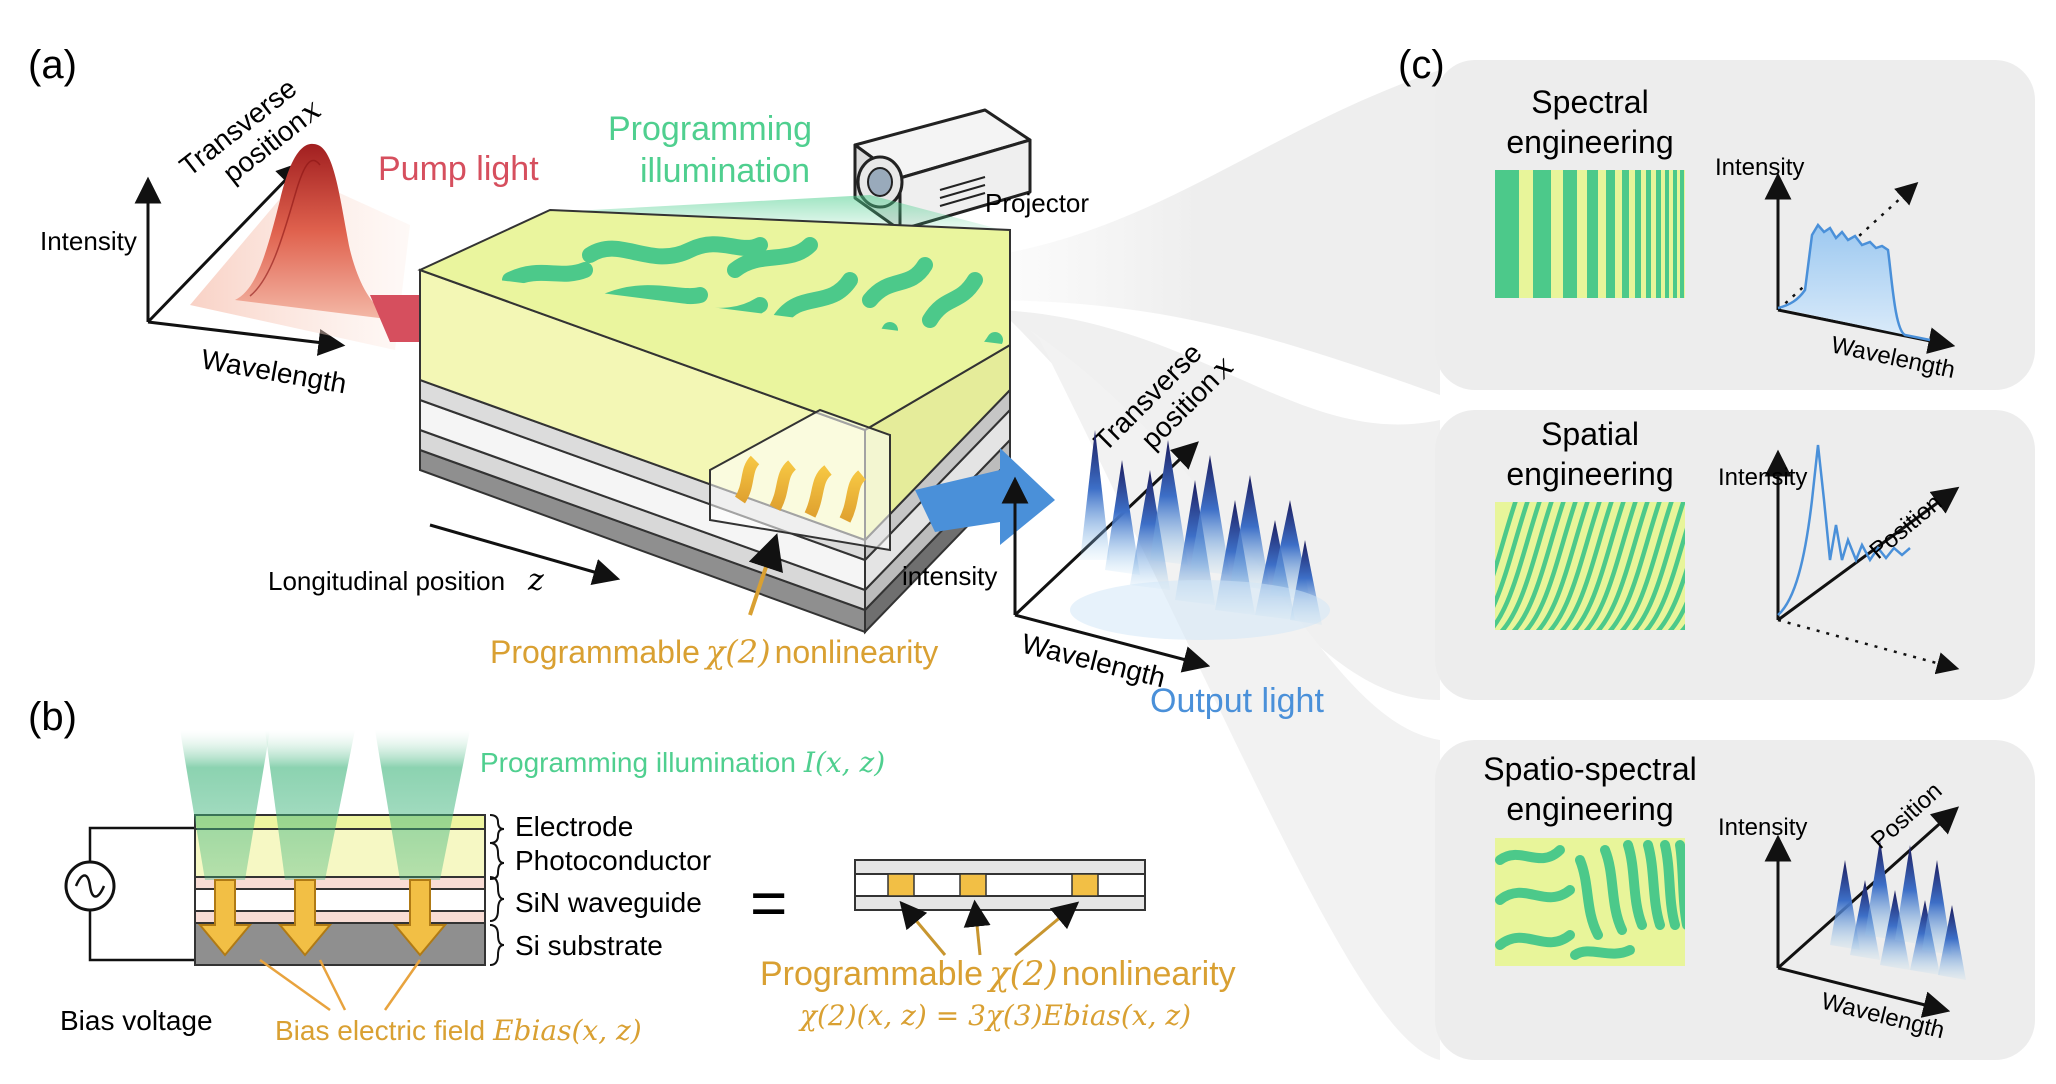  Describe the element at coordinates (300, 246) in the screenshot. I see `pump-gaussian-beam` at that location.